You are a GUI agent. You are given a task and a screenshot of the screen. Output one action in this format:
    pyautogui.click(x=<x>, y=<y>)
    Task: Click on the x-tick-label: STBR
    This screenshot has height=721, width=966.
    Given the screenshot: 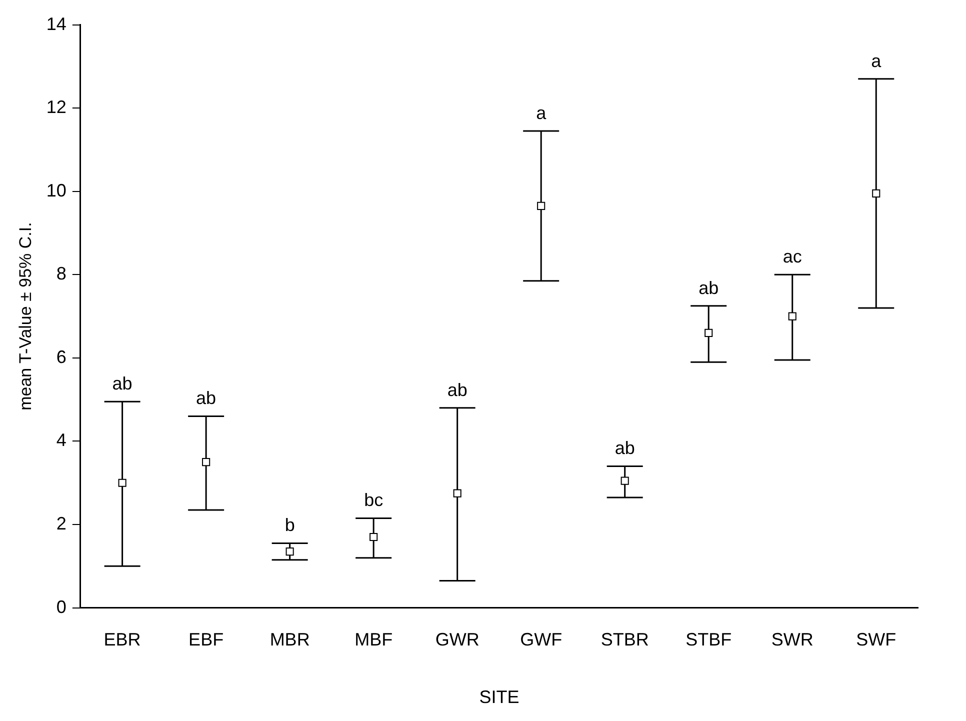 What is the action you would take?
    pyautogui.click(x=624, y=640)
    